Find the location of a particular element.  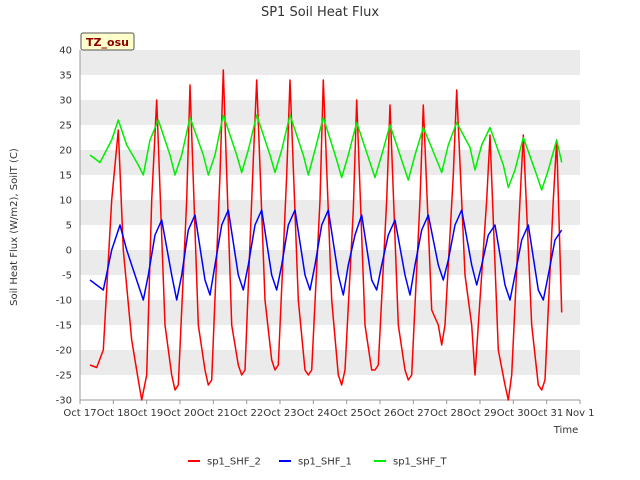

y-tick-label: -30 is located at coordinates (64, 401).